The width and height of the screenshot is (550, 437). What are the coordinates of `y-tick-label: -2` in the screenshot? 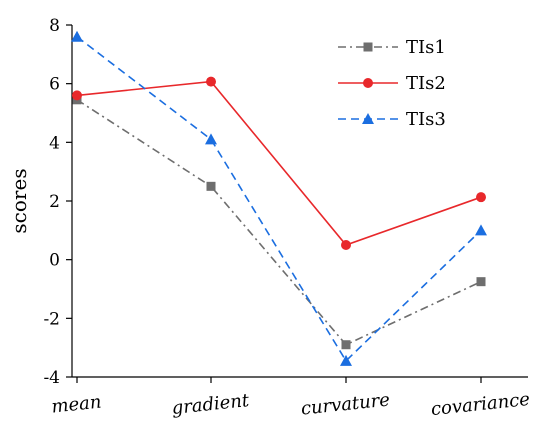 It's located at (51, 319).